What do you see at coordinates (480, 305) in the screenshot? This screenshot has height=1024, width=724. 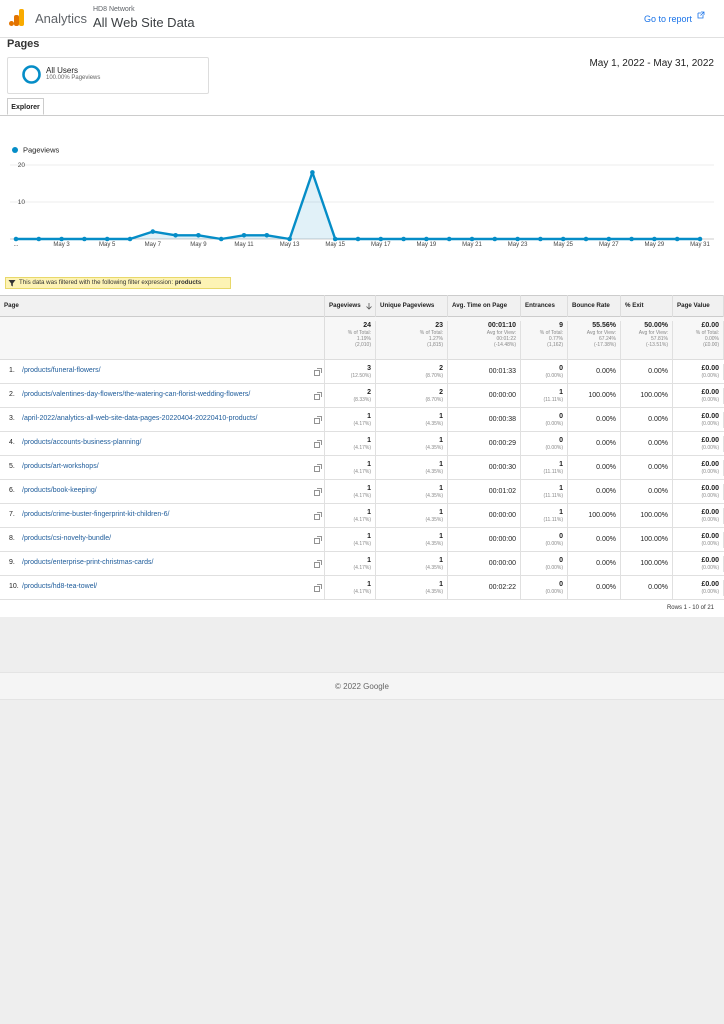 I see `column-header-label: Avg. Time on Page` at bounding box center [480, 305].